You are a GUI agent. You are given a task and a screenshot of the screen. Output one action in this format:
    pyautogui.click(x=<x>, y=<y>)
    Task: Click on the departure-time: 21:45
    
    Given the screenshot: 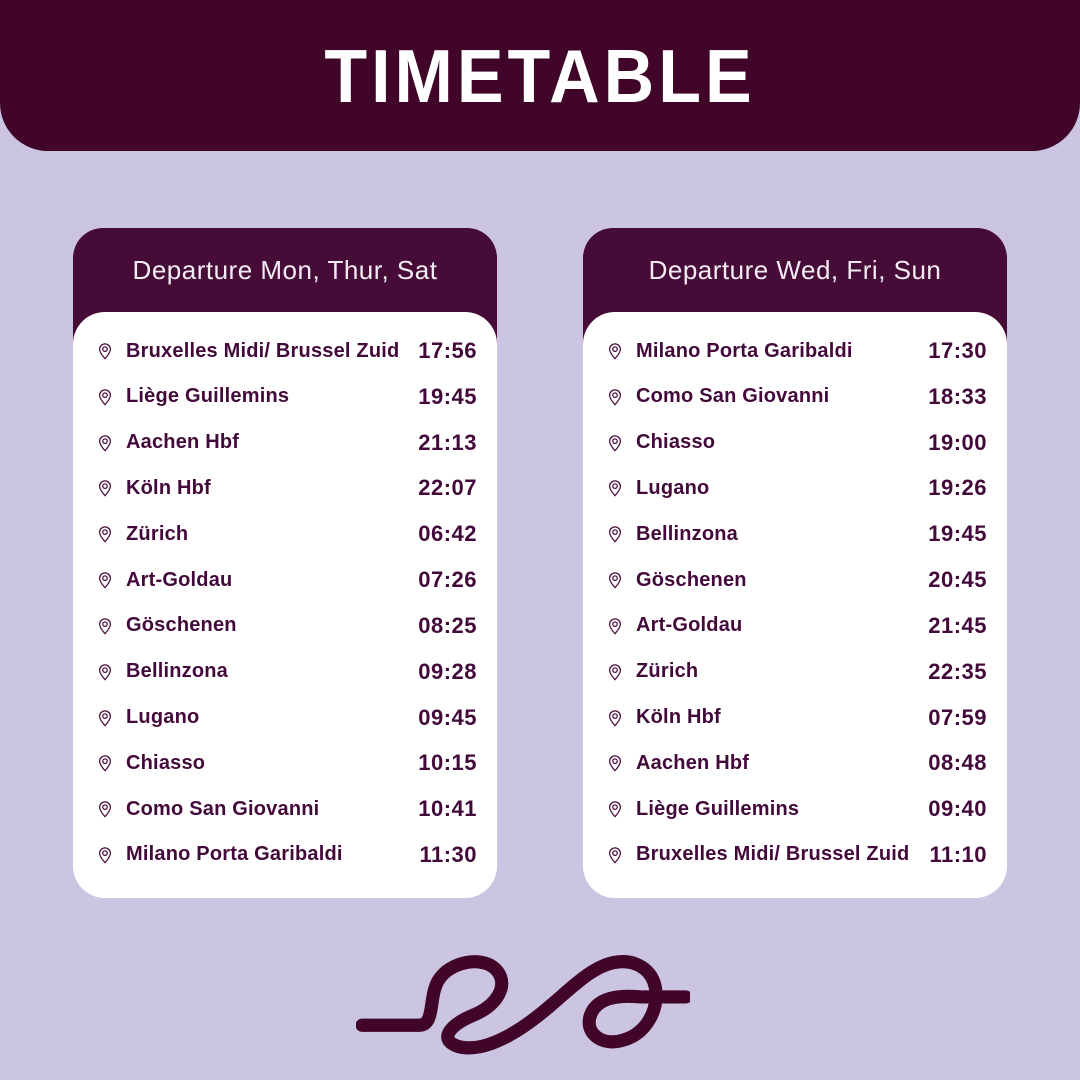 What is the action you would take?
    pyautogui.click(x=957, y=625)
    